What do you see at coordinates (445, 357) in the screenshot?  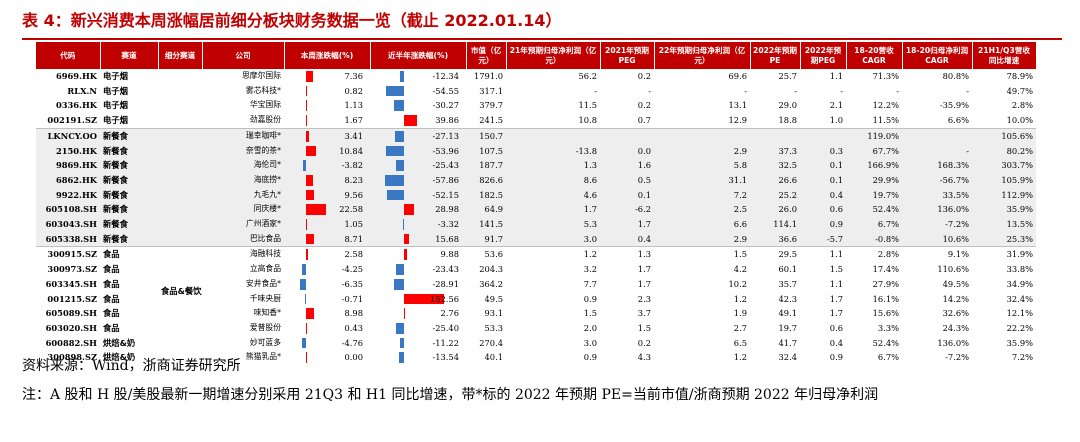 I see `half-year-change-value: -13.54` at bounding box center [445, 357].